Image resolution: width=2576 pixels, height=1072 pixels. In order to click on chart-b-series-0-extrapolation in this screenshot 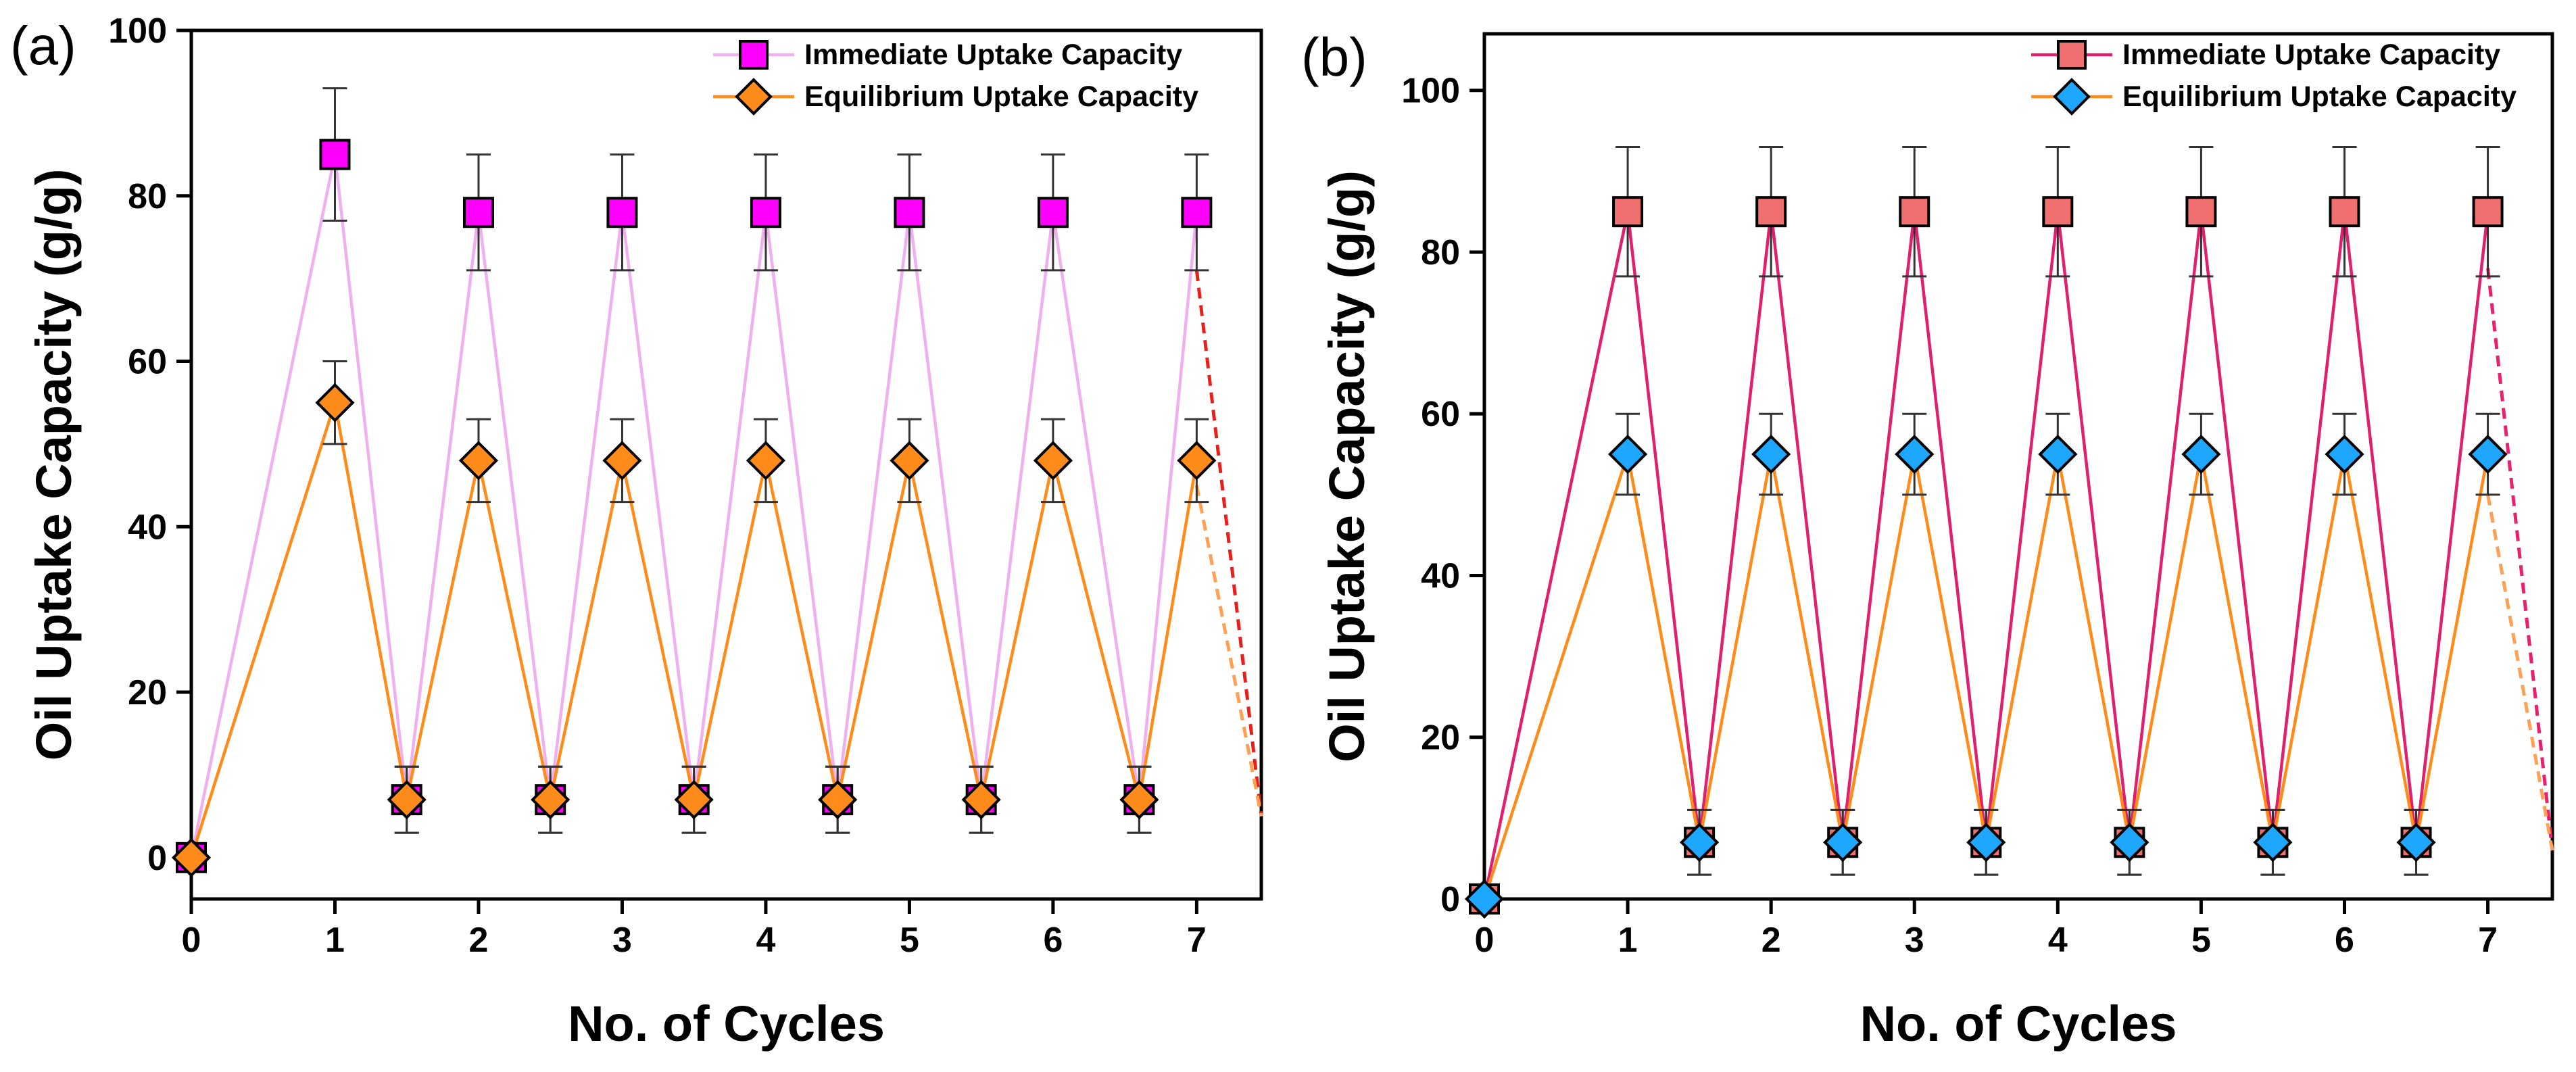, I will do `click(2520, 559)`.